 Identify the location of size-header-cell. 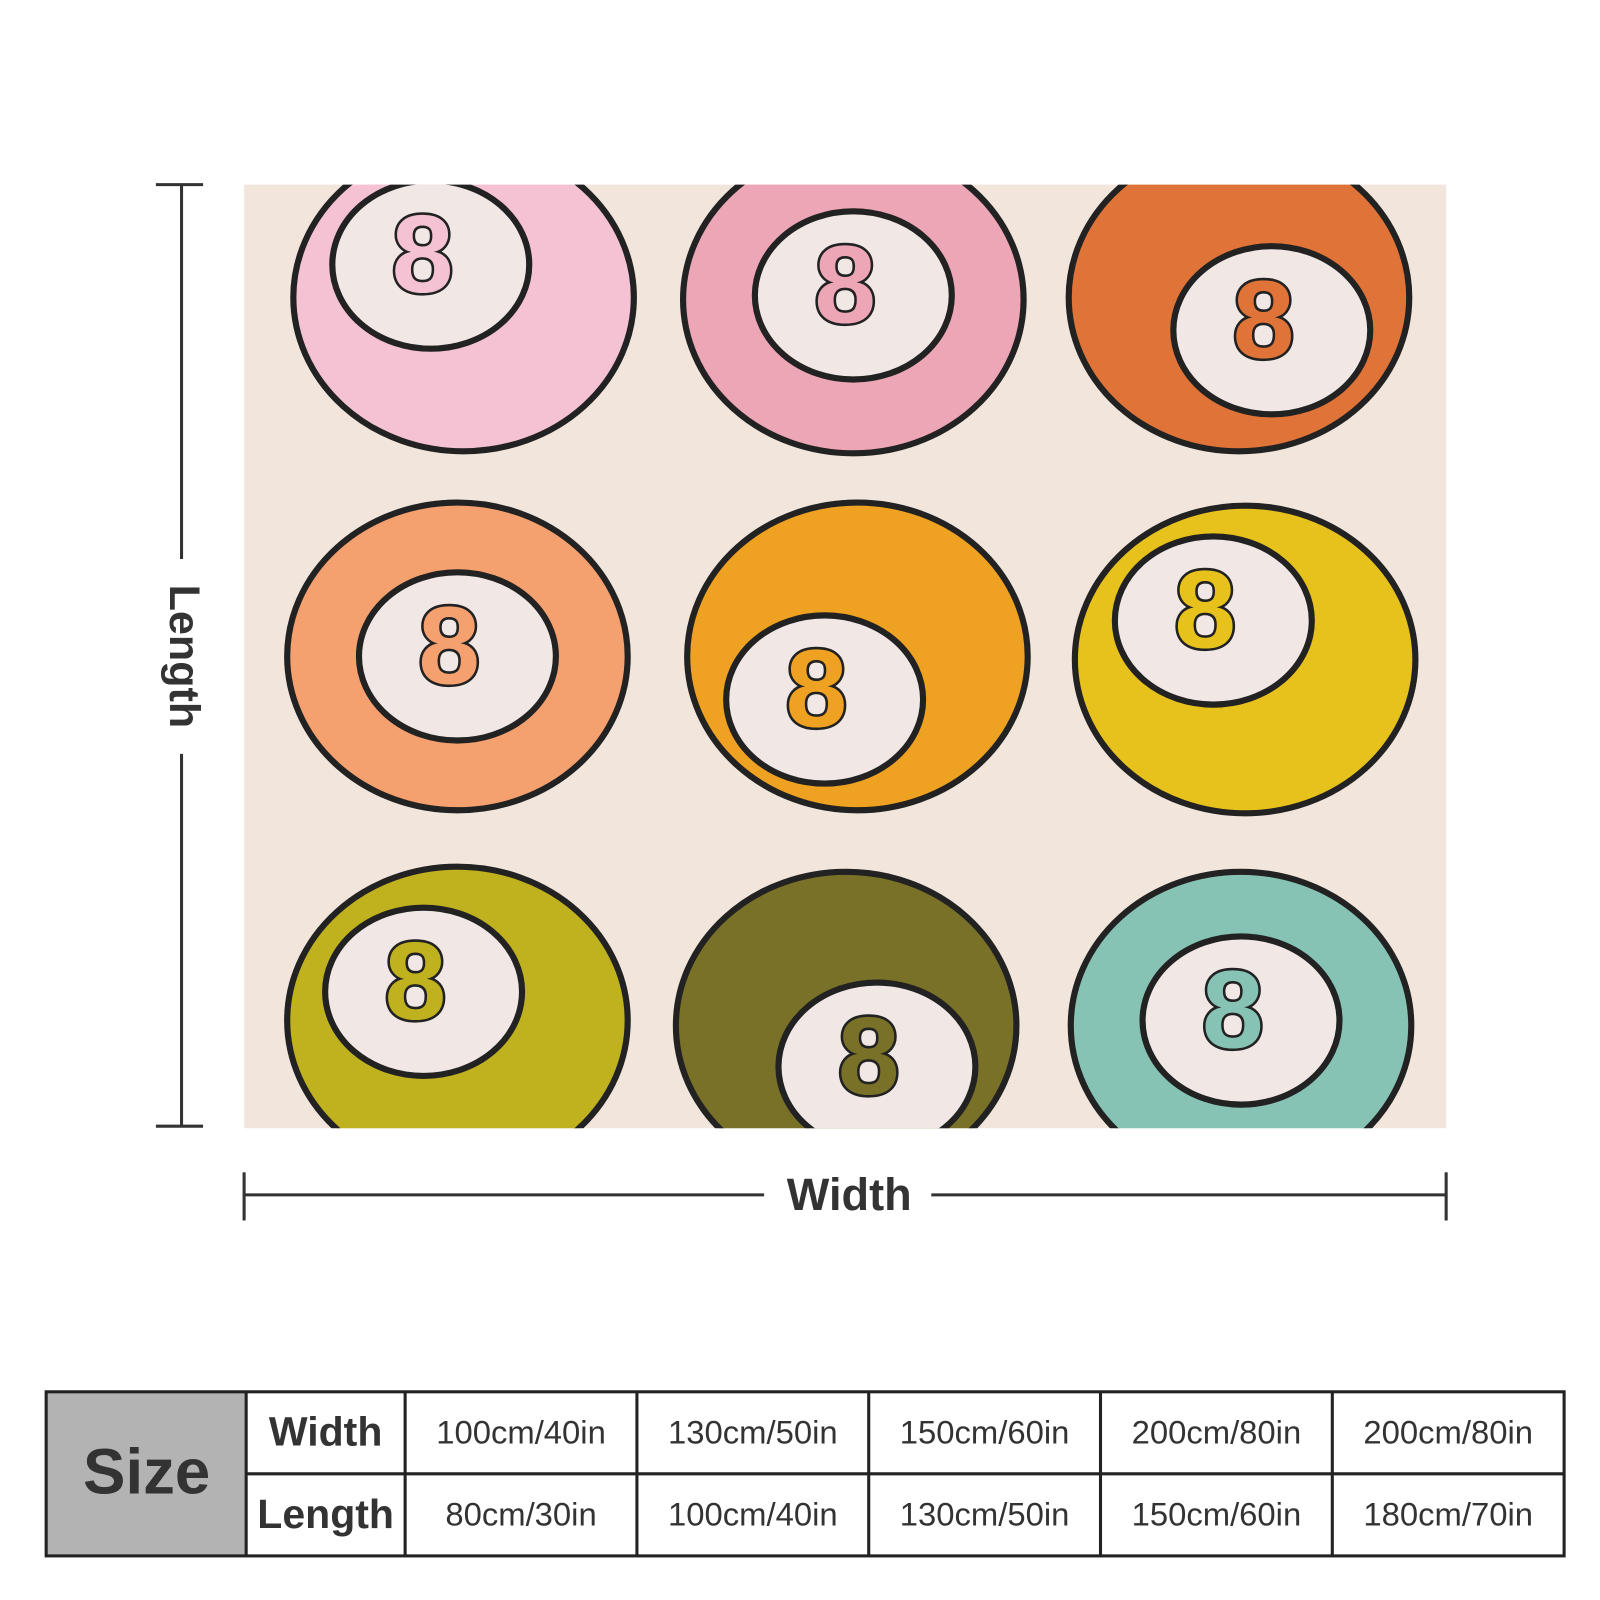
(146, 1473).